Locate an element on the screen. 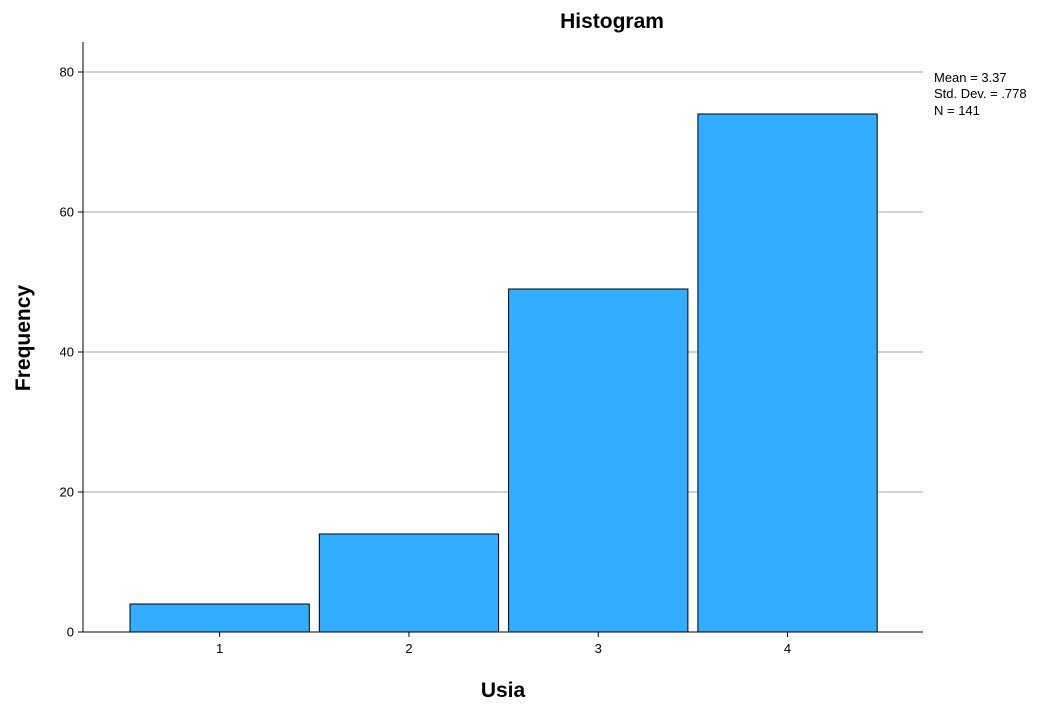 The image size is (1050, 704). x-tick-labels: 1 2 3 4 is located at coordinates (503, 644).